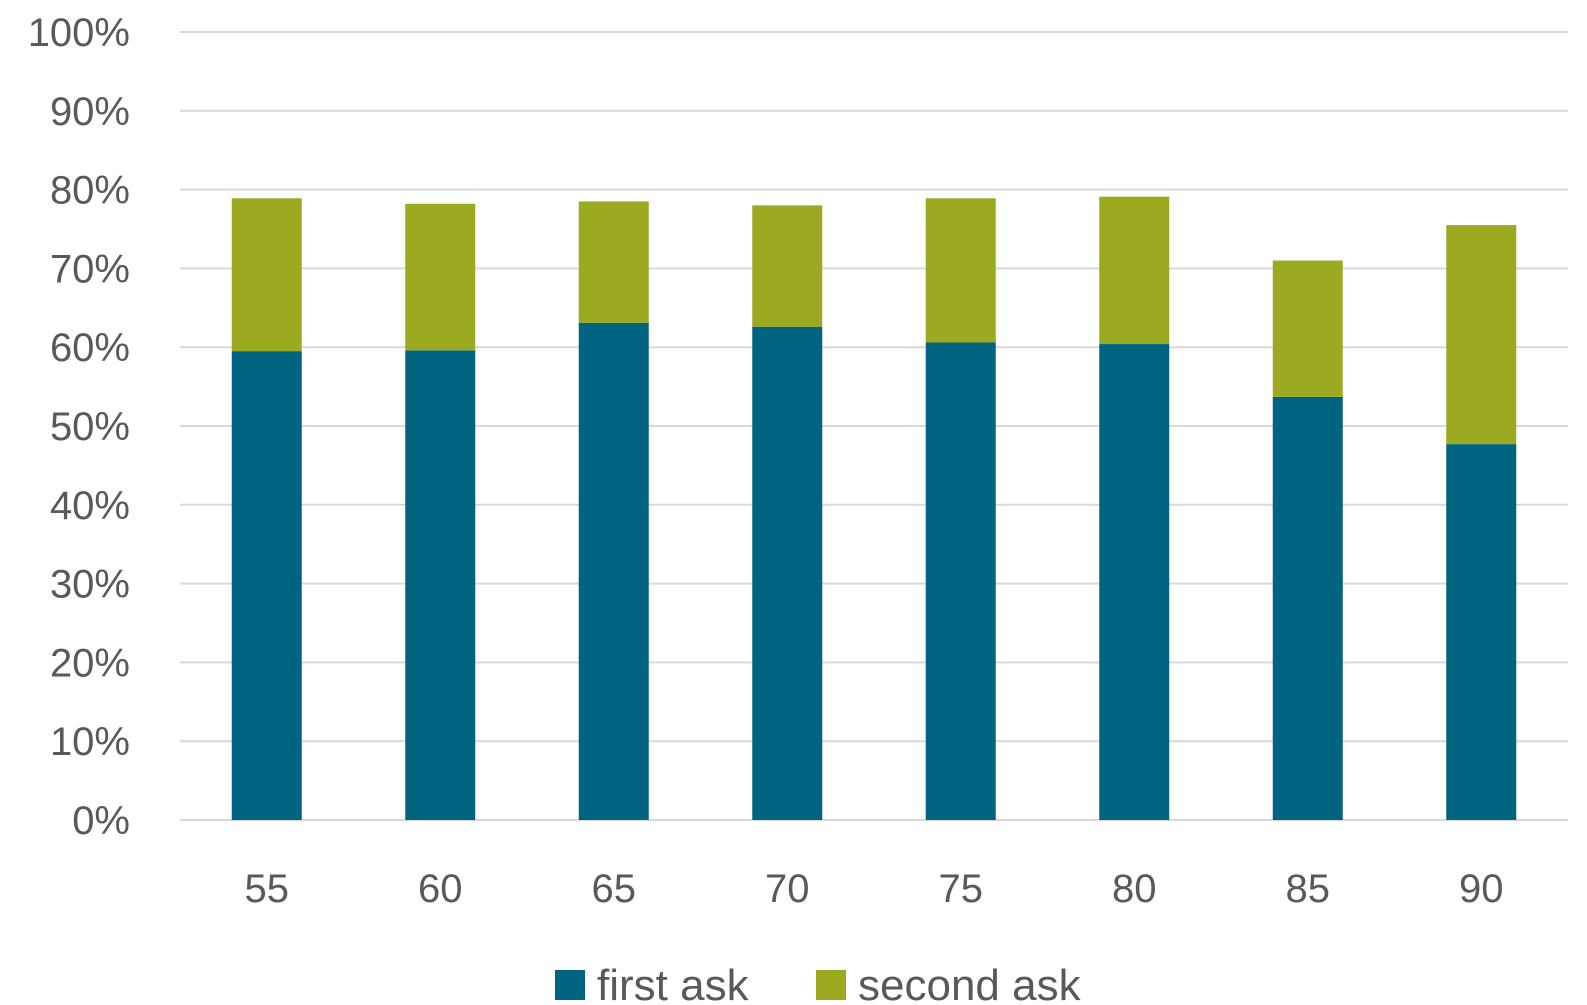 Image resolution: width=1587 pixels, height=1005 pixels. I want to click on y-tick-label: 30%, so click(90, 585).